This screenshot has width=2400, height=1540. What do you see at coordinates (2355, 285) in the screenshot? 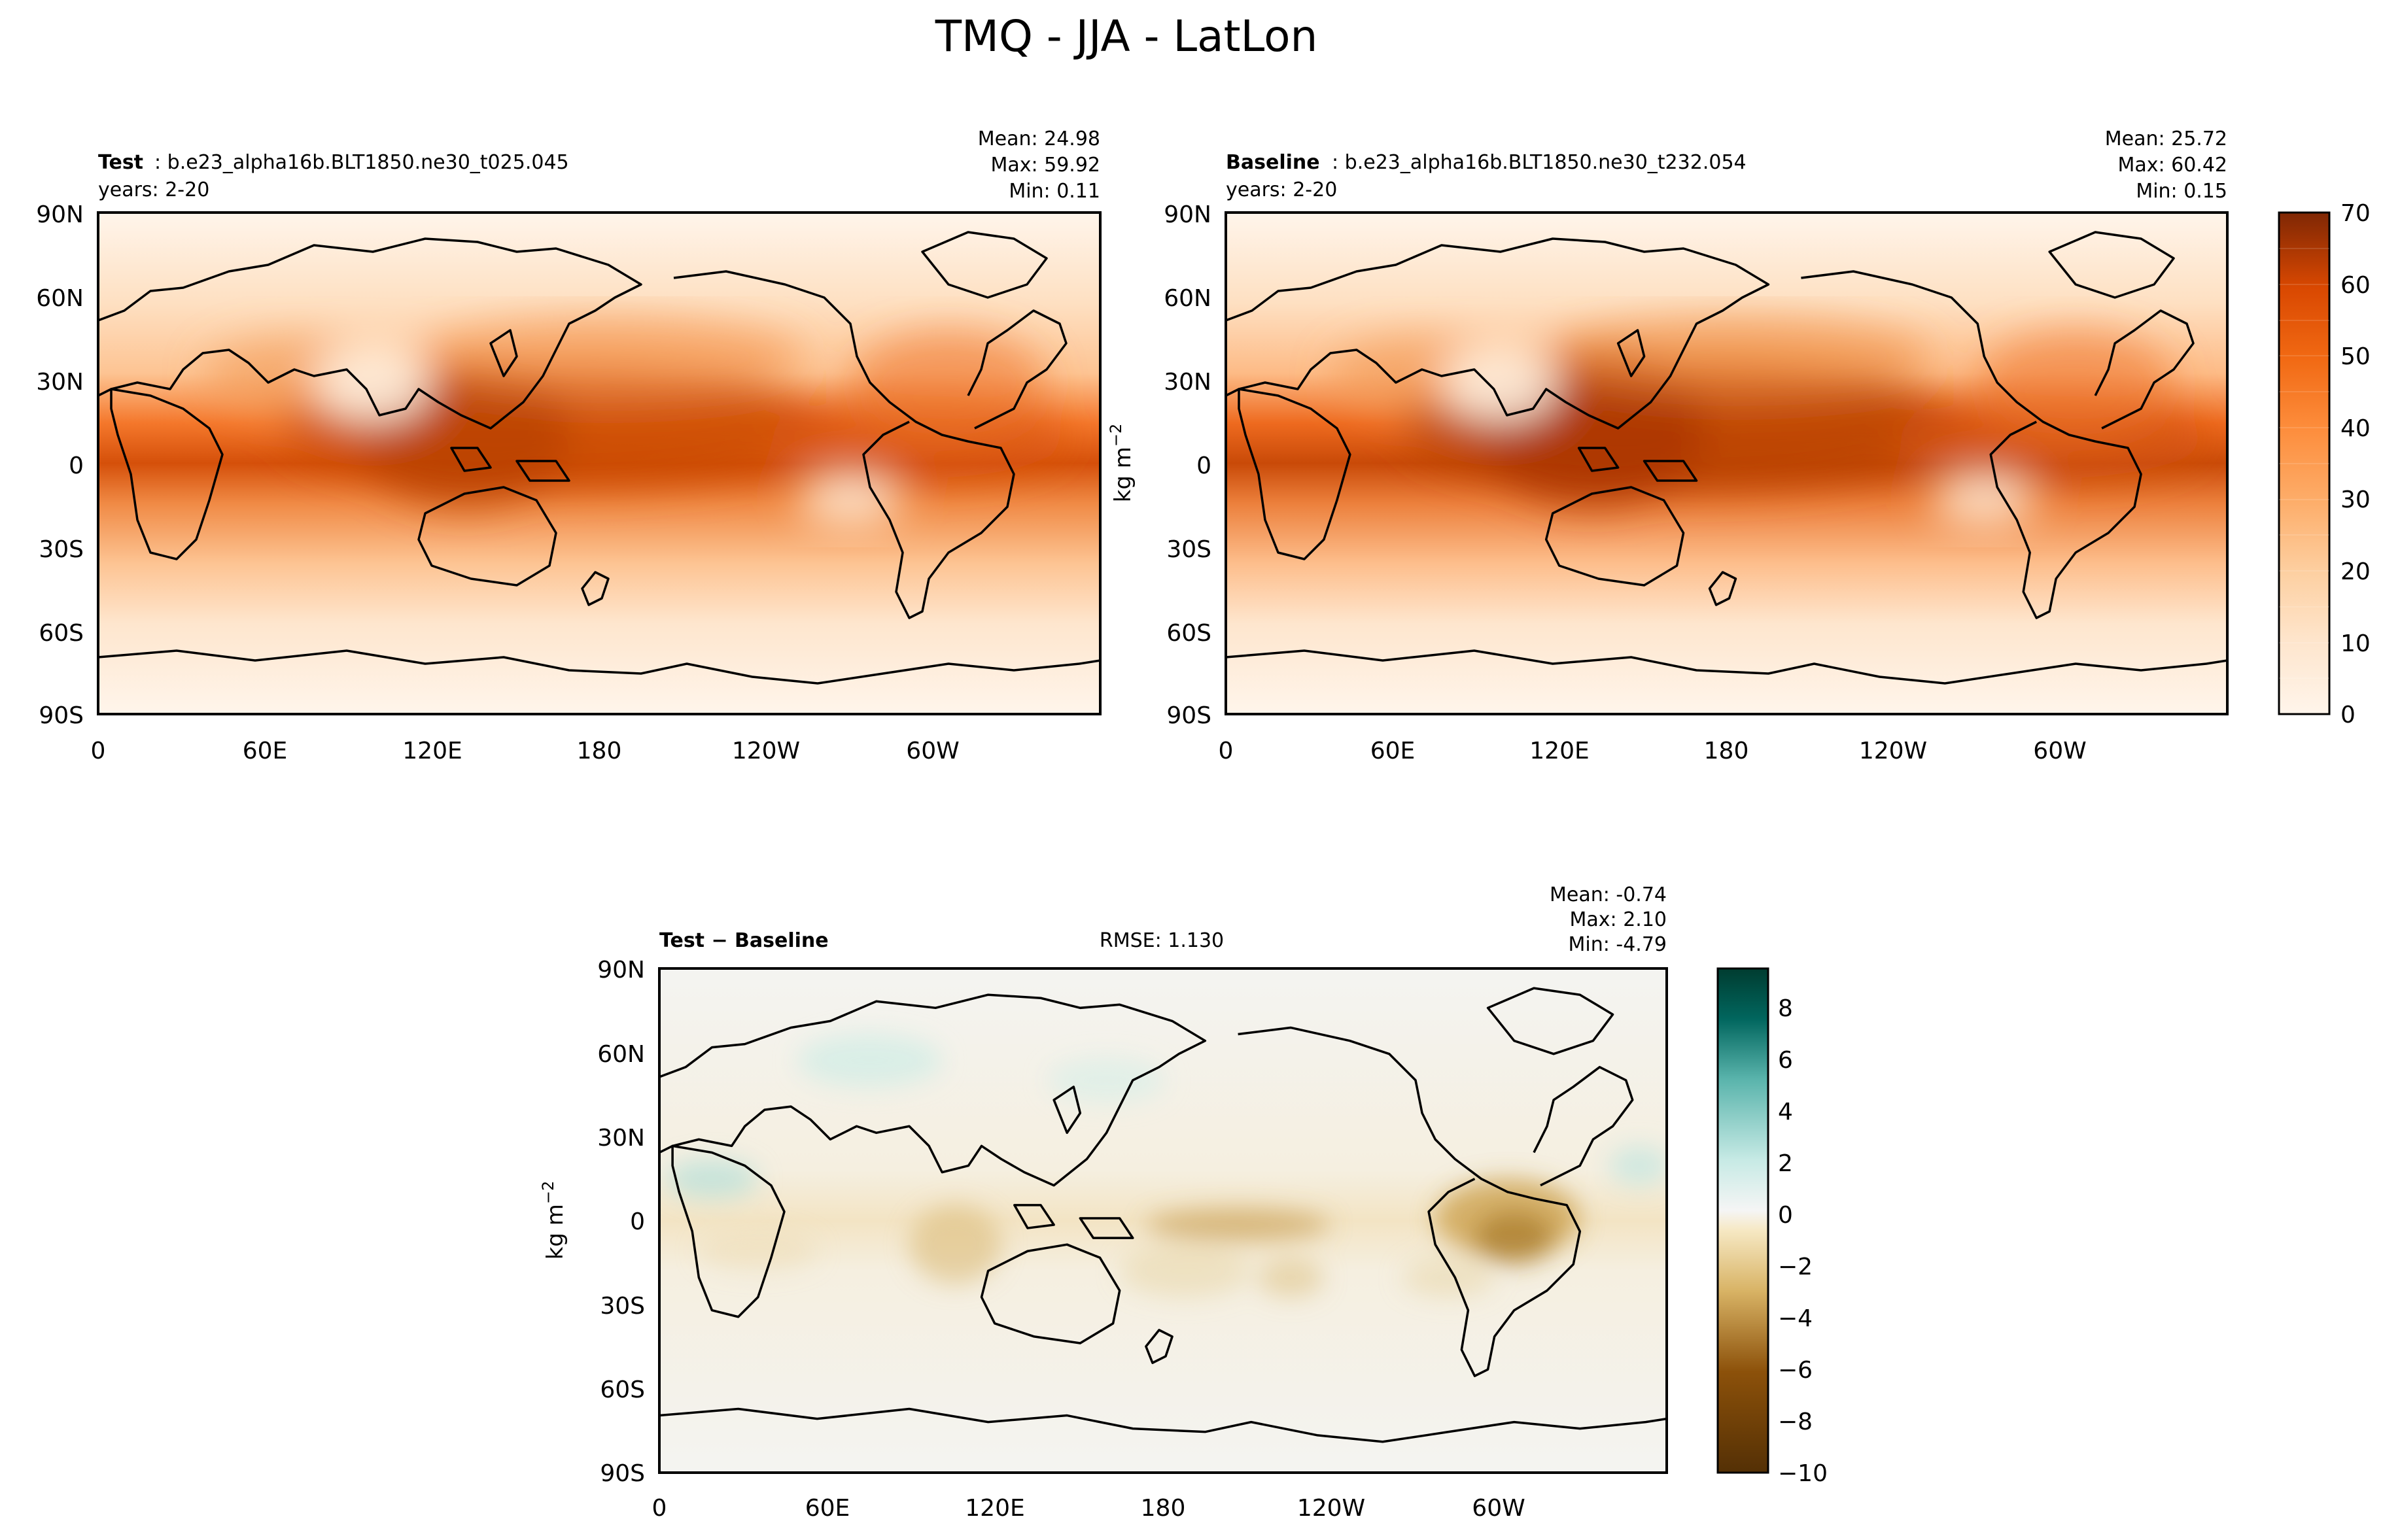
I see `field-cbar-tick-60: 60` at bounding box center [2355, 285].